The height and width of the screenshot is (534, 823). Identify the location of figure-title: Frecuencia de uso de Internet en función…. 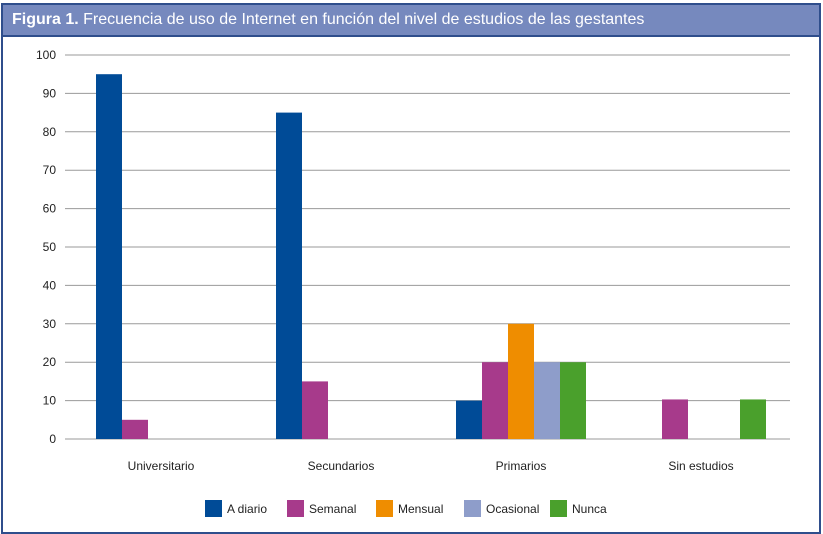
(364, 19).